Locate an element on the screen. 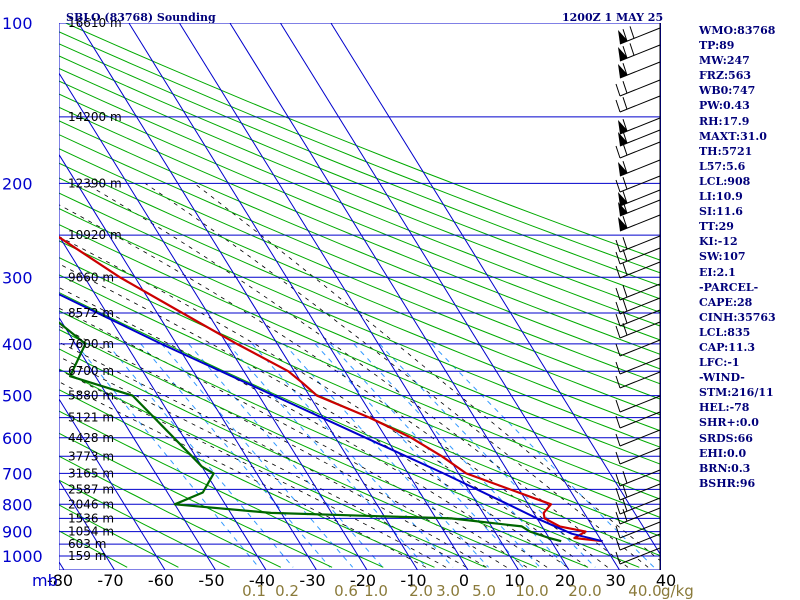  temperature-tick-label: -60 is located at coordinates (161, 580).